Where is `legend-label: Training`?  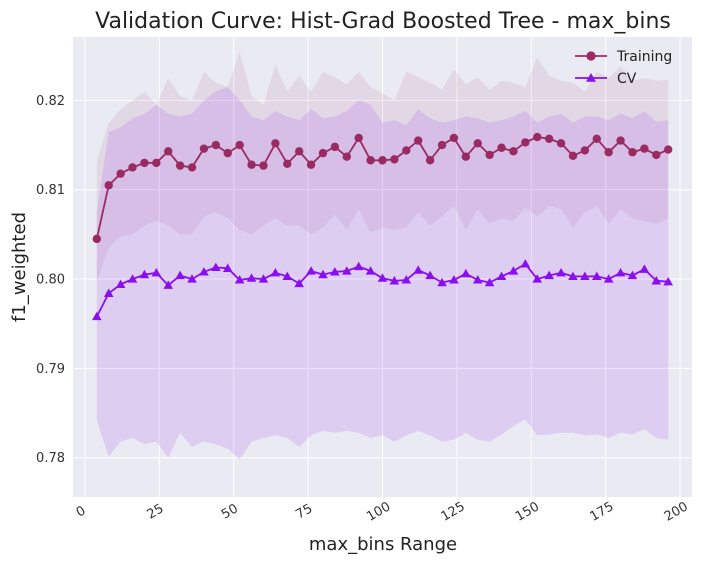
legend-label: Training is located at coordinates (644, 57).